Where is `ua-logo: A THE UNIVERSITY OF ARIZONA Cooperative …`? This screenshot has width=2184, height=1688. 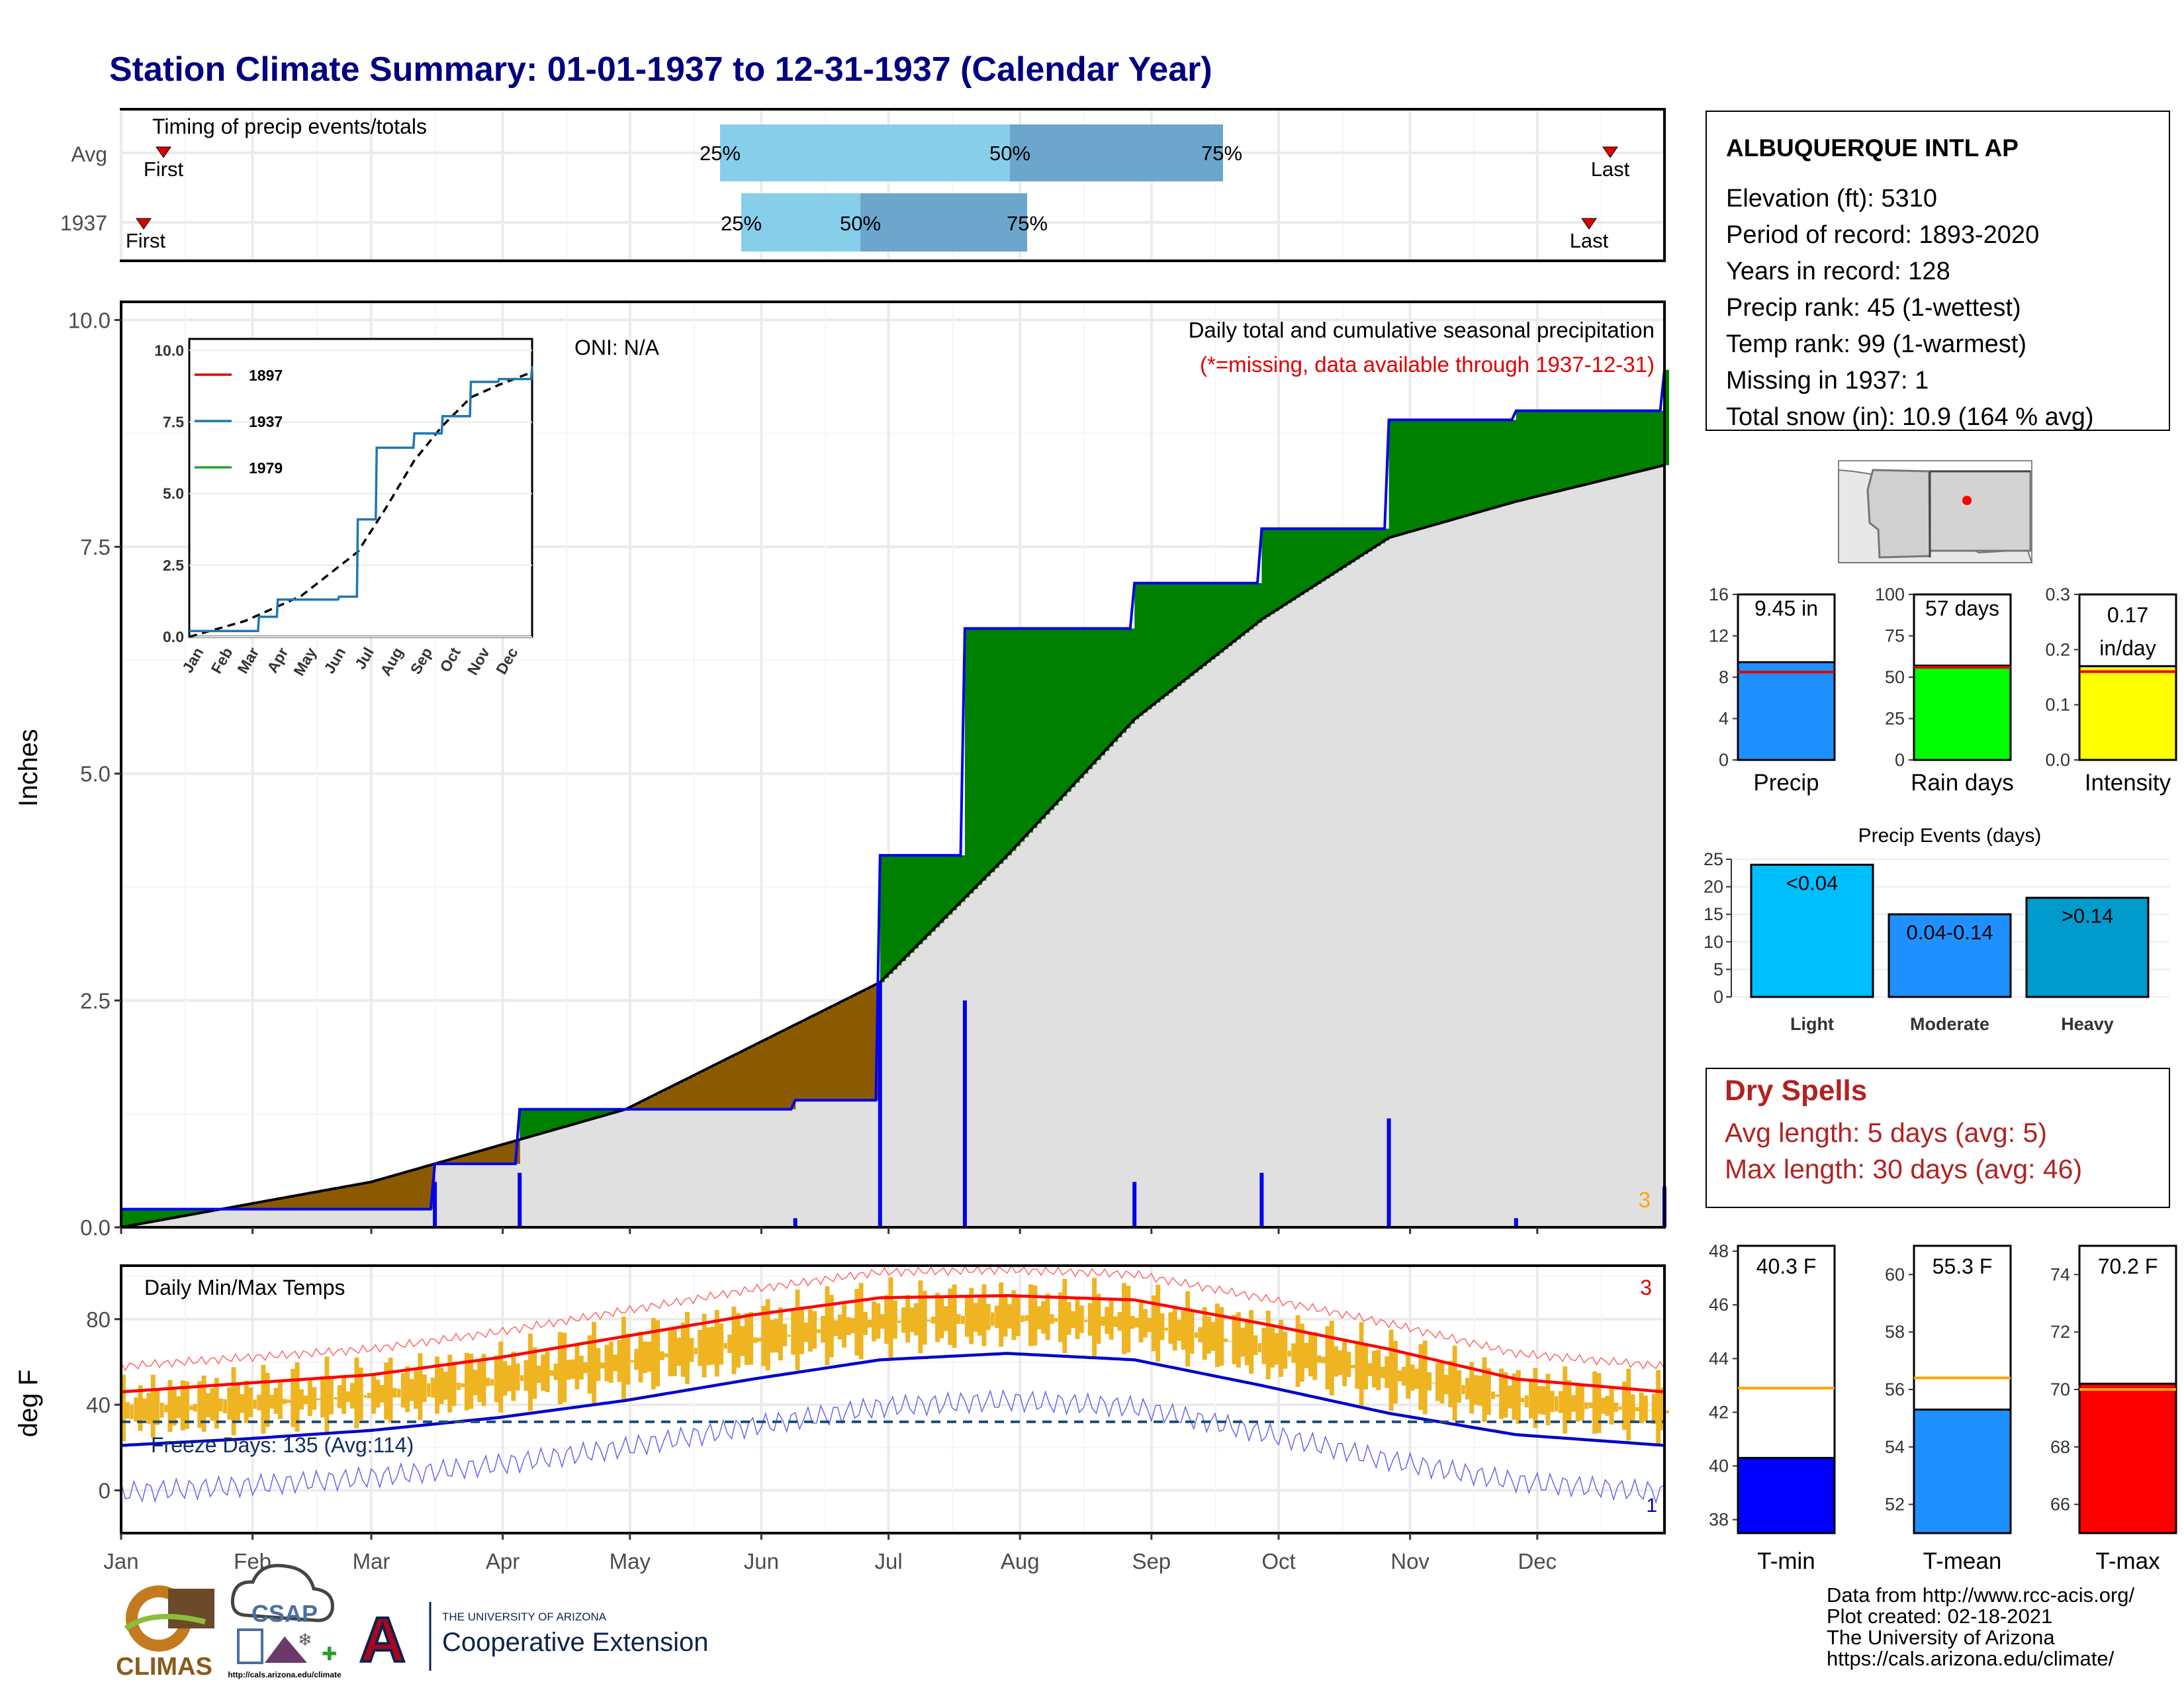
ua-logo: A THE UNIVERSITY OF ARIZONA Cooperative … is located at coordinates (533, 1639).